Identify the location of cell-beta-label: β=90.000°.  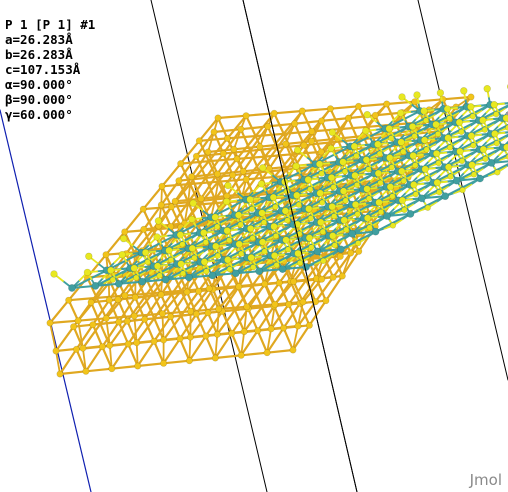
(39, 99).